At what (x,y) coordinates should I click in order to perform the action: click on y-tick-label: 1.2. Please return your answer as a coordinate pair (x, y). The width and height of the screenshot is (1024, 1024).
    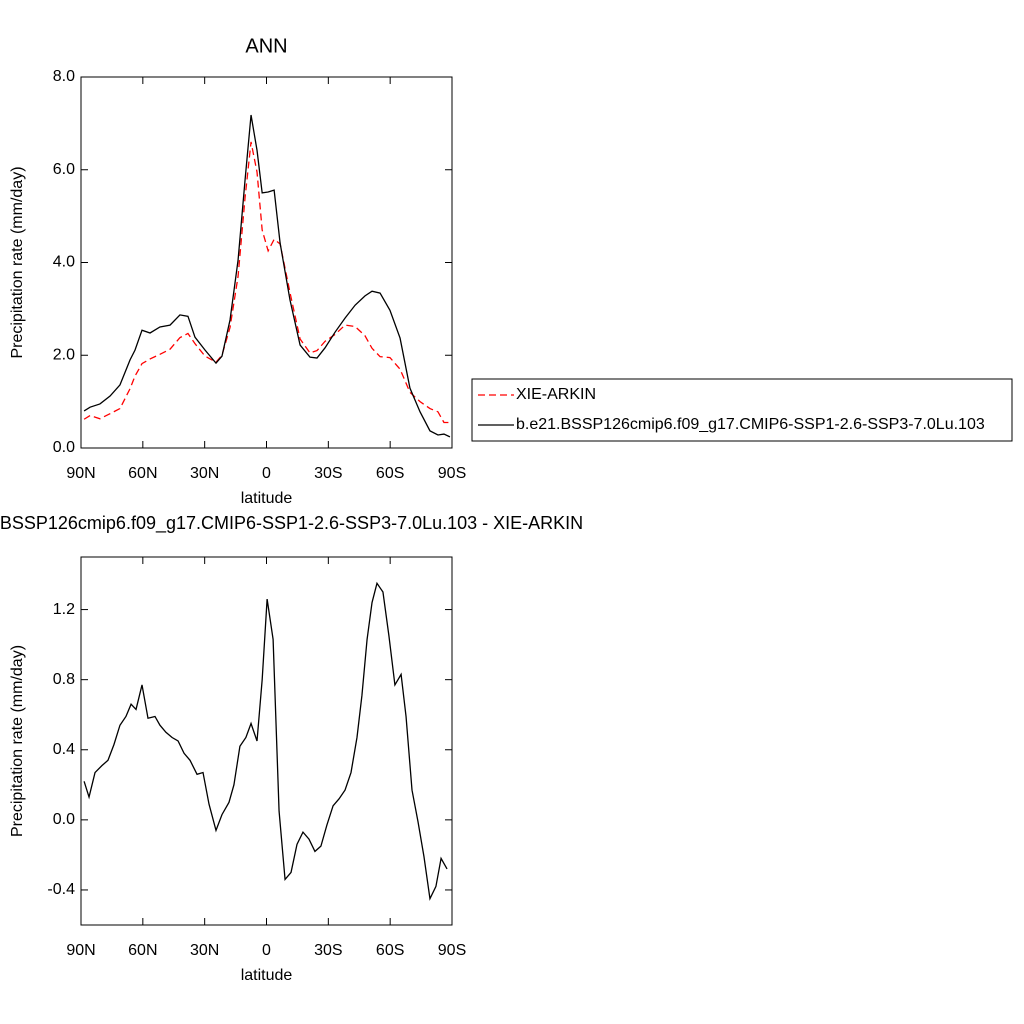
    Looking at the image, I should click on (64, 609).